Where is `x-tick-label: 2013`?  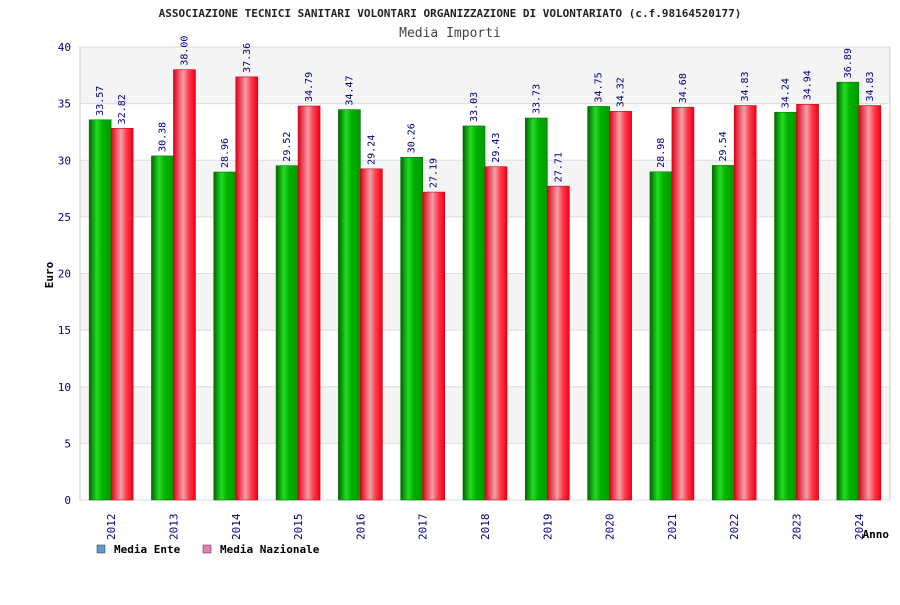 x-tick-label: 2013 is located at coordinates (173, 527).